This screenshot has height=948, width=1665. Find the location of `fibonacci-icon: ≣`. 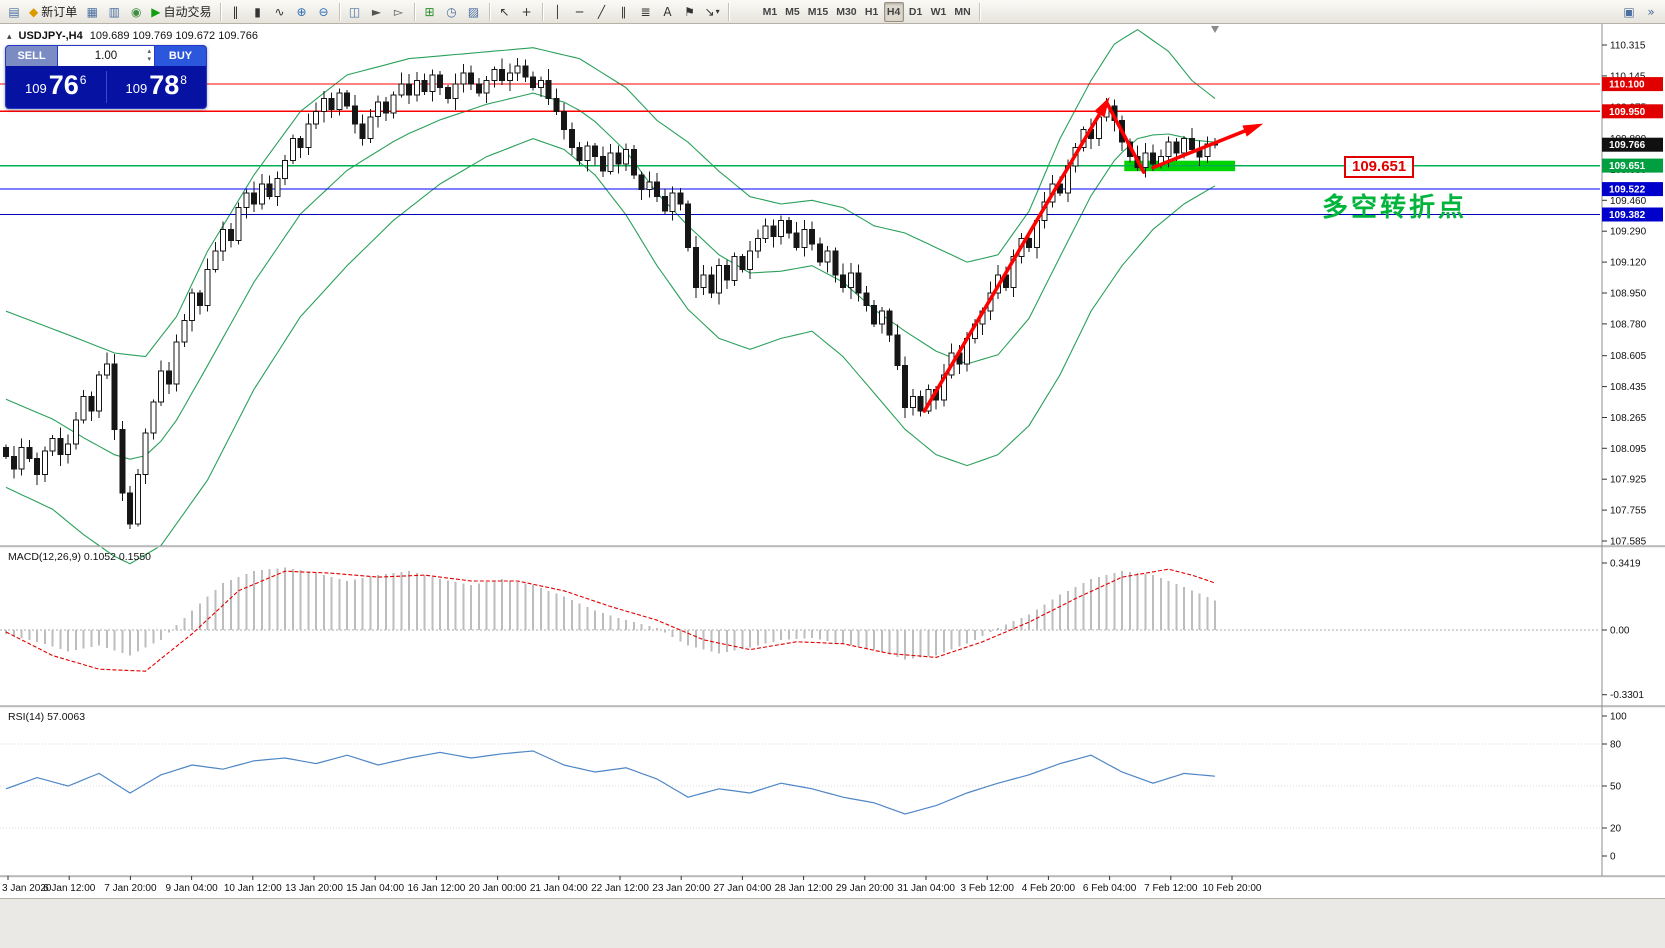

fibonacci-icon: ≣ is located at coordinates (646, 12).